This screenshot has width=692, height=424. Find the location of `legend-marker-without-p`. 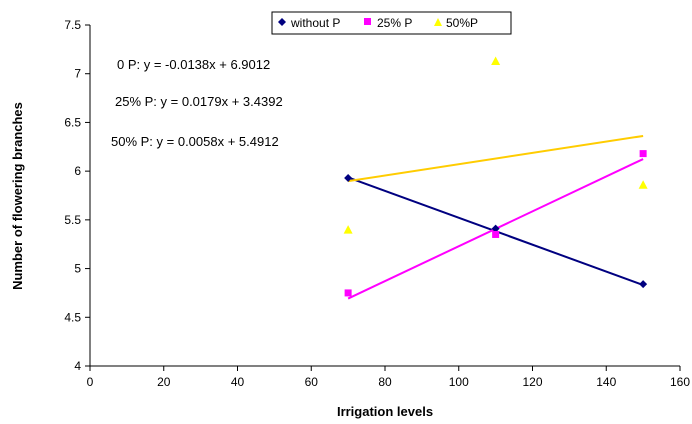

legend-marker-without-p is located at coordinates (282, 22).